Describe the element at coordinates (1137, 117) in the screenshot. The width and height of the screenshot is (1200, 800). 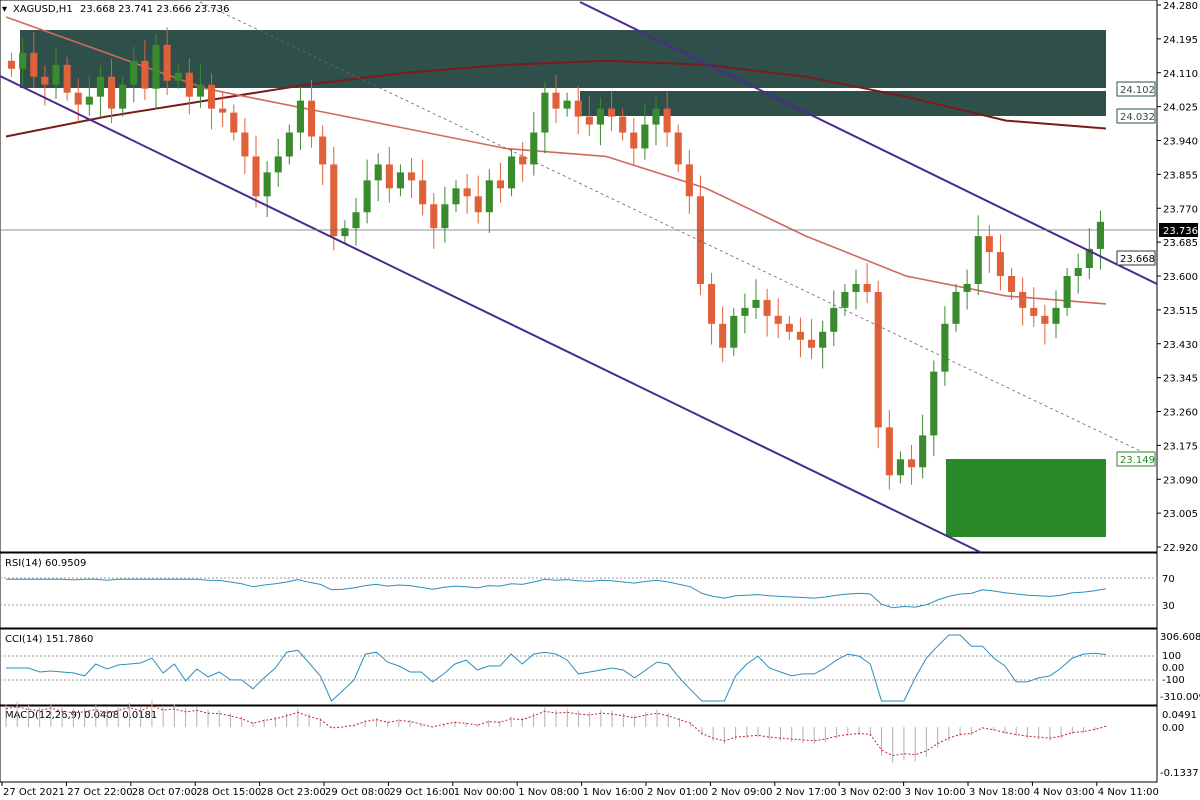
I see `zone-bottom-label: 24.032` at that location.